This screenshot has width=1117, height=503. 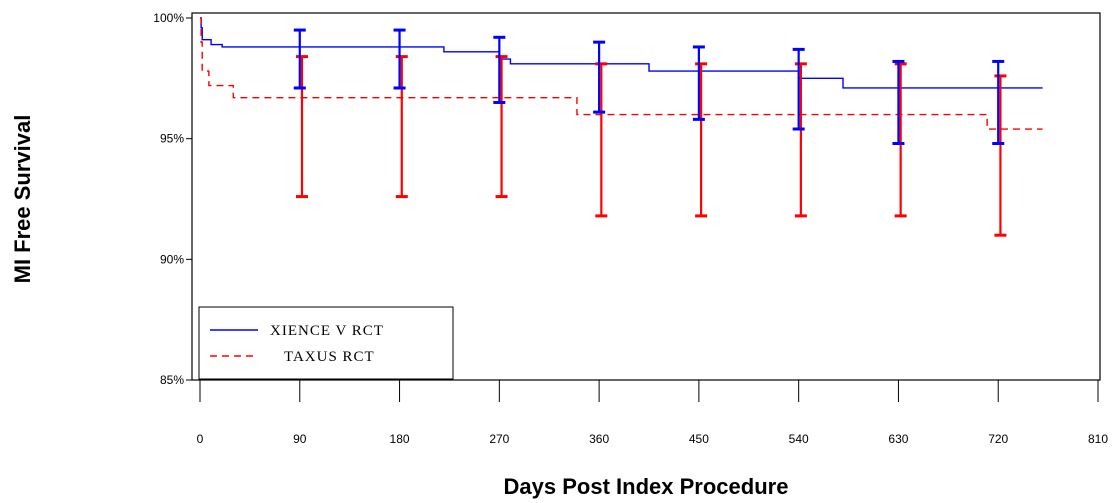 What do you see at coordinates (799, 439) in the screenshot?
I see `x-tick-label: 540` at bounding box center [799, 439].